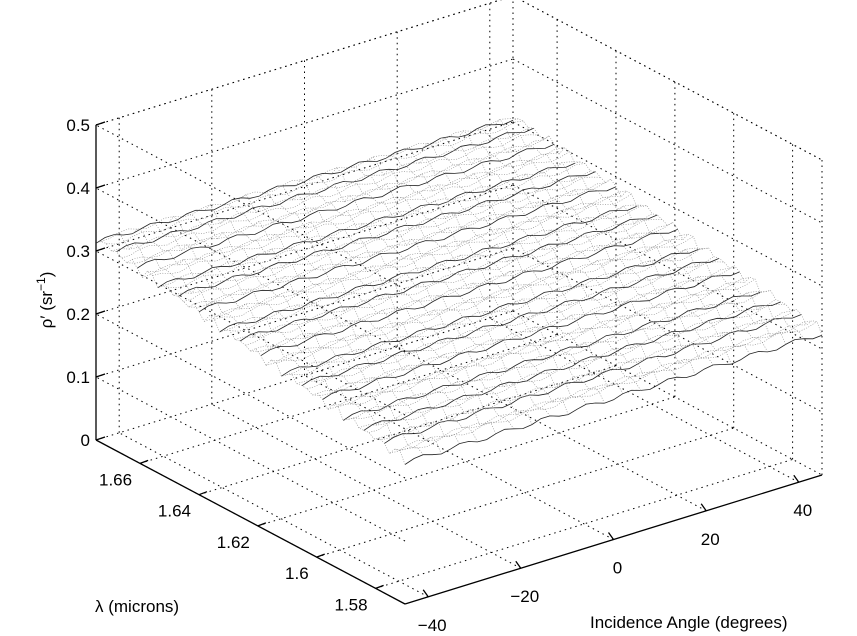  Describe the element at coordinates (689, 622) in the screenshot. I see `x-axis-label: Incidence Angle (degrees)` at that location.